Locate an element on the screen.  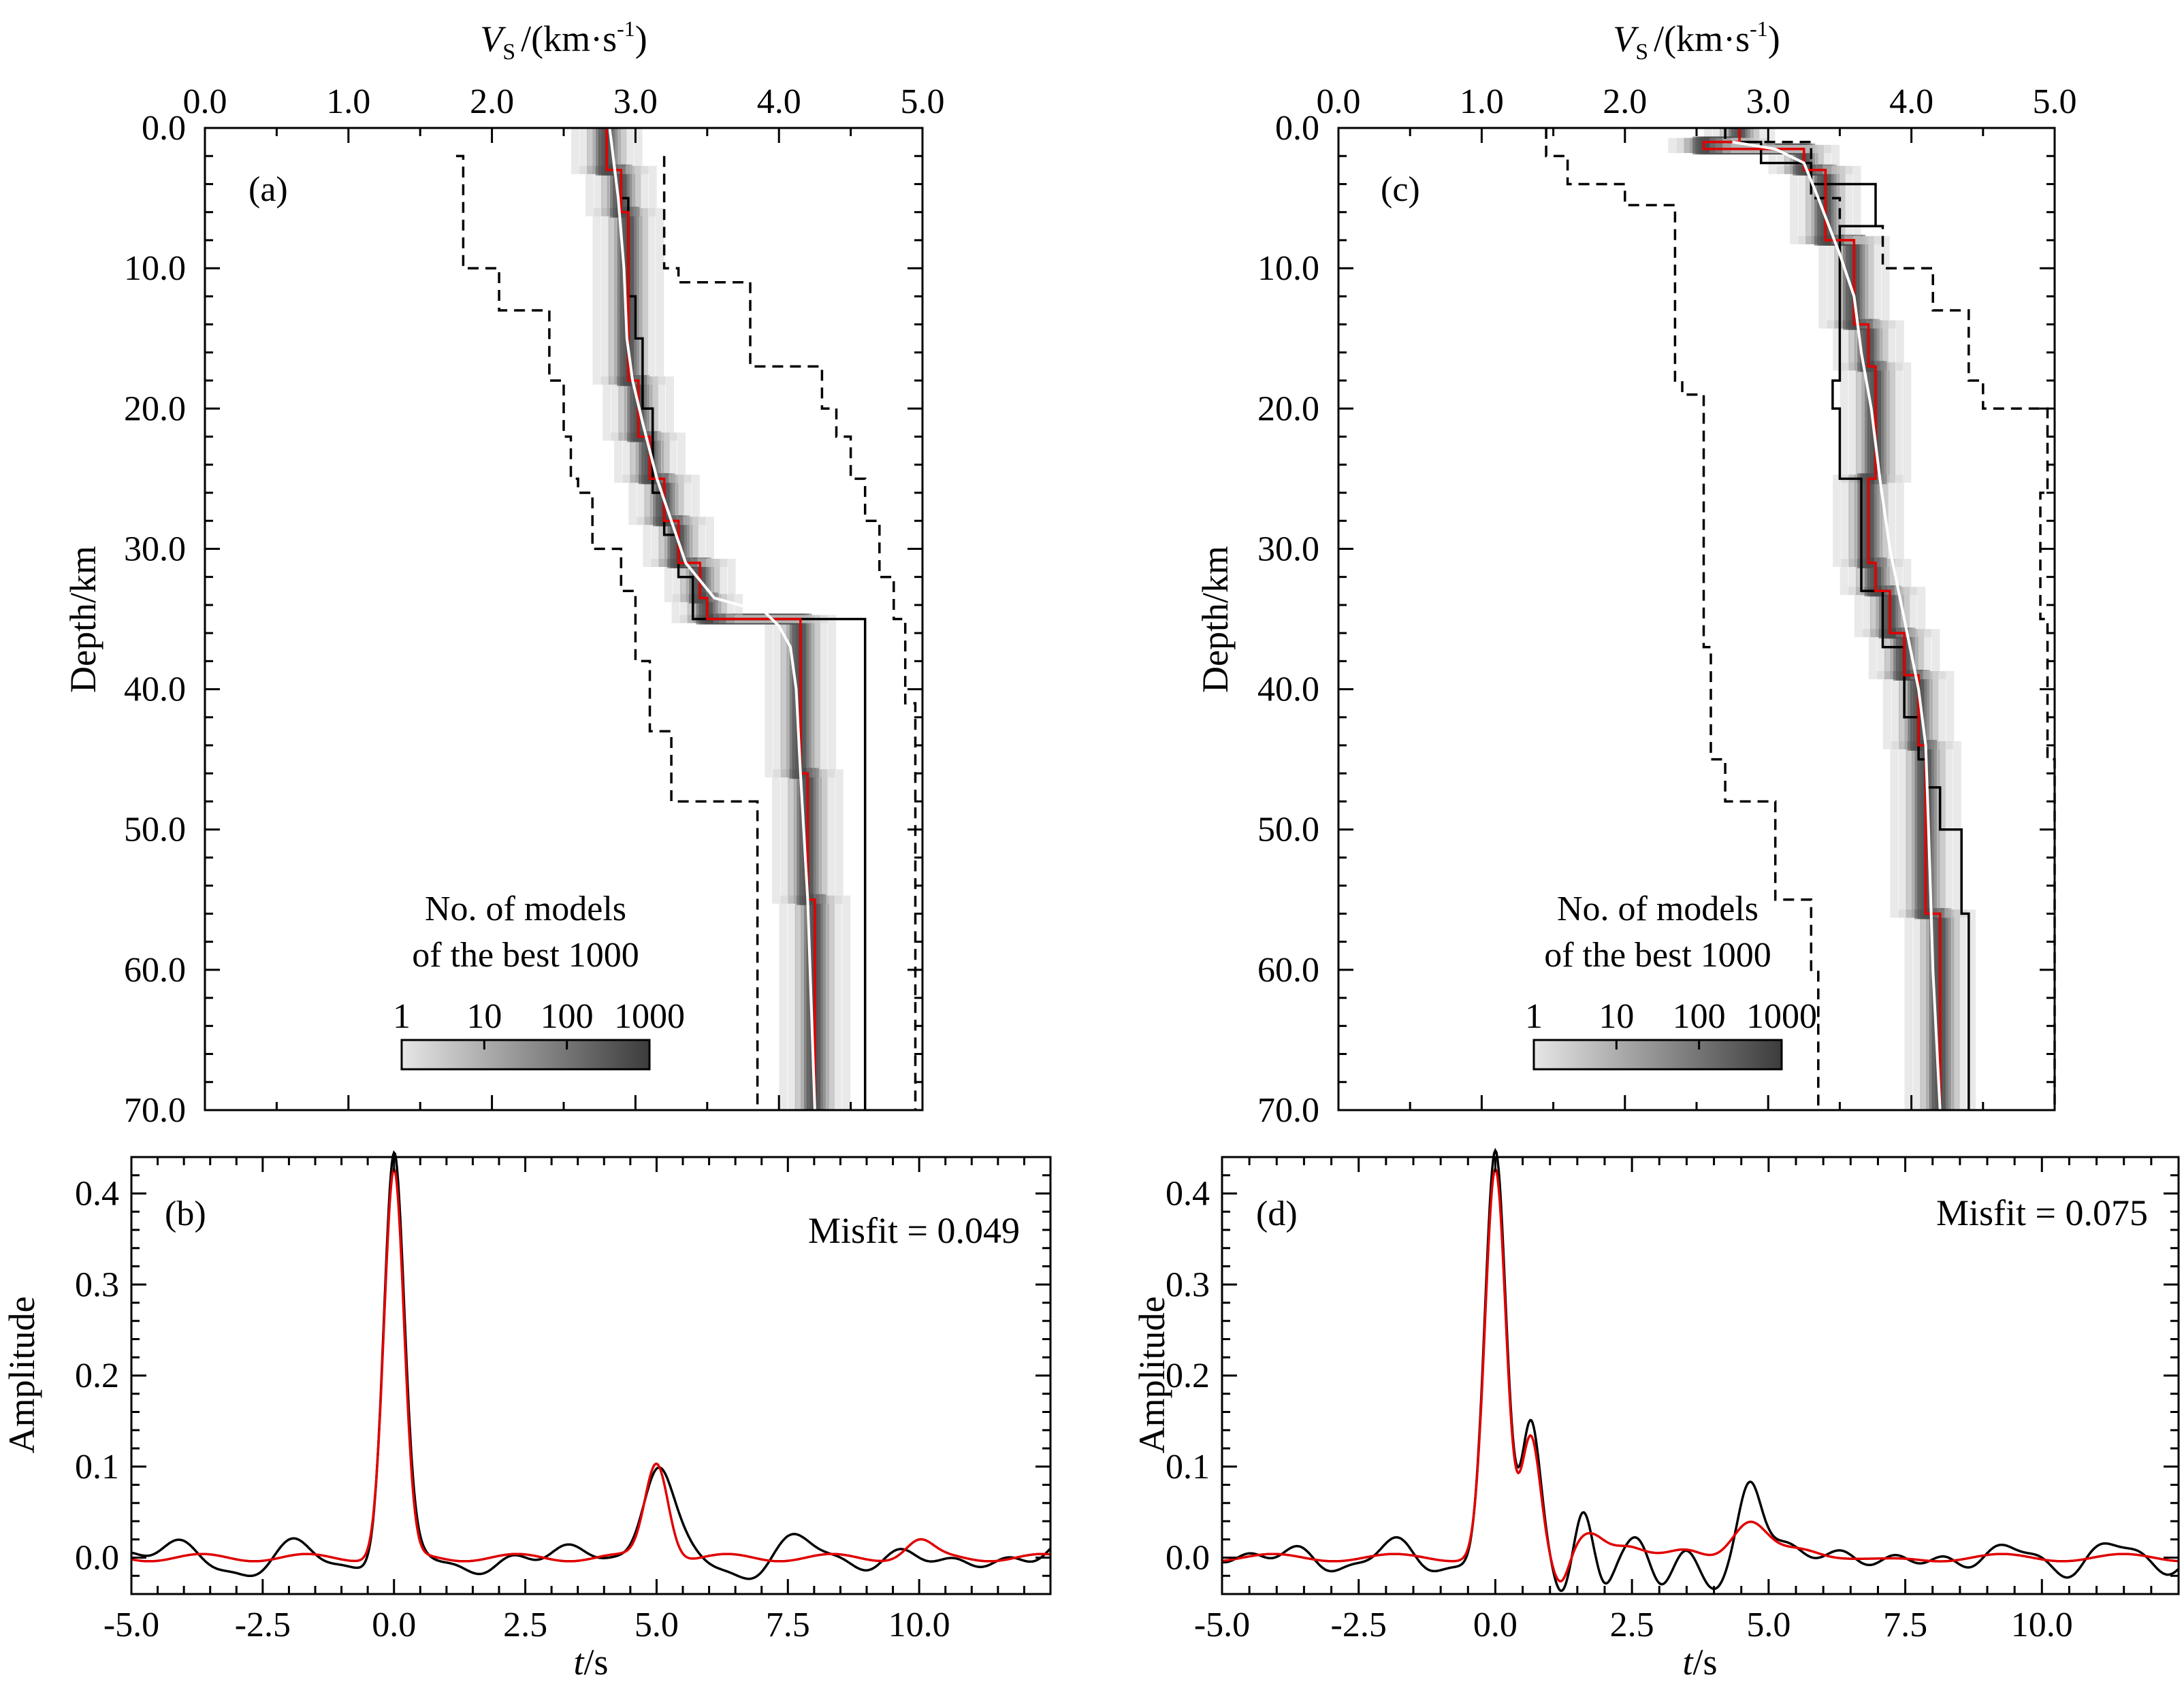
axes: -5.0 -2.5 0.0 2.5 5.0 7.5 10.0 0.0 0.1 0.2 0.3 0.4 is located at coordinates (1673, 1400).